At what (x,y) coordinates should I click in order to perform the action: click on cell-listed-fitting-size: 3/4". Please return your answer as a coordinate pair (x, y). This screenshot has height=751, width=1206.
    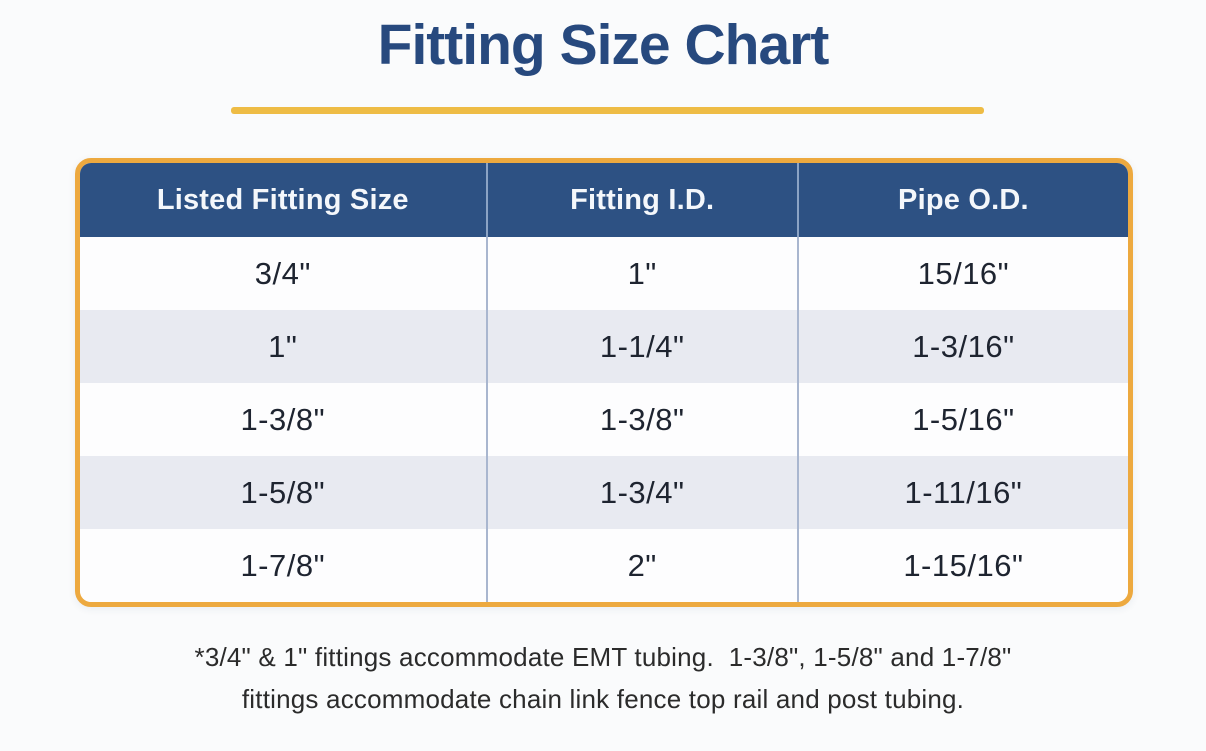
    Looking at the image, I should click on (282, 273).